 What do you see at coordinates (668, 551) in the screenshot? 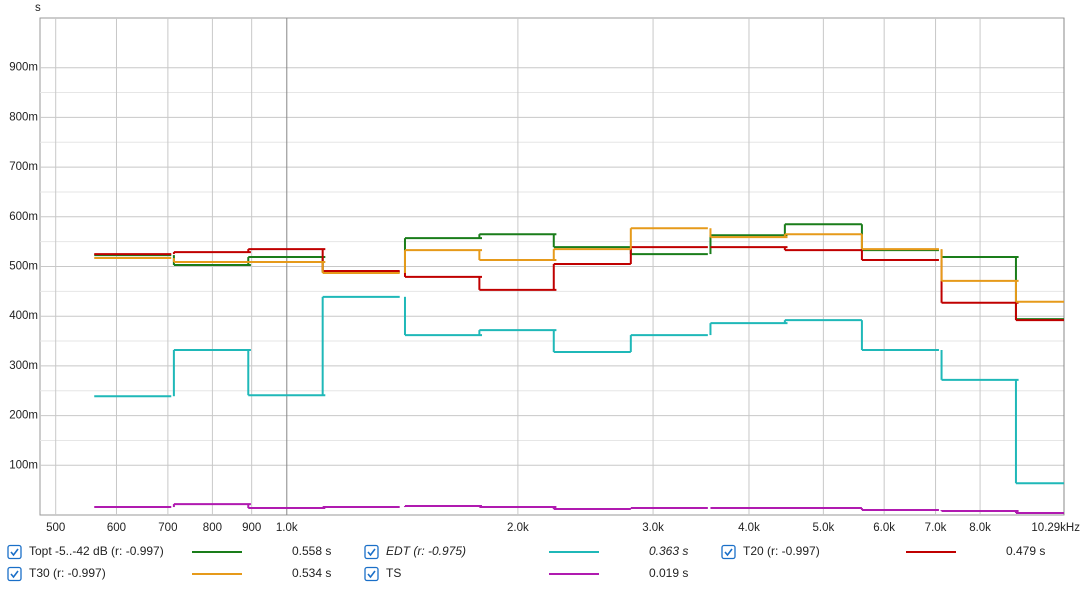
I see `legend-summary: 0.363 s` at bounding box center [668, 551].